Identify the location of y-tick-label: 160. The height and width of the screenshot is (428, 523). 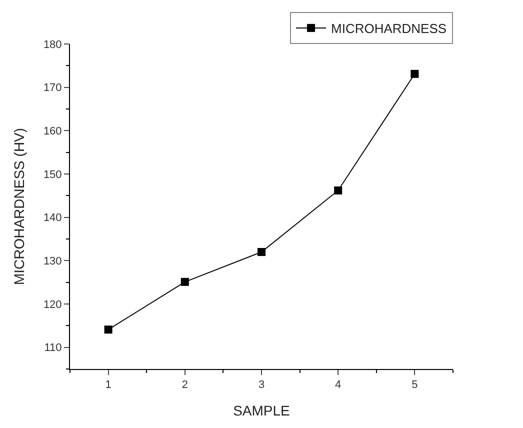
(52, 132).